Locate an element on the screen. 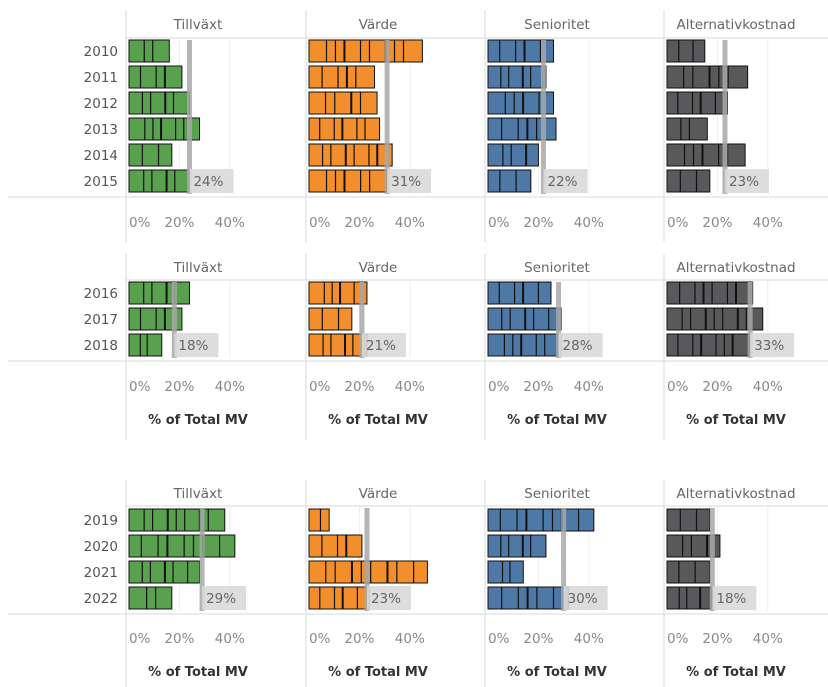  year-label: 2018 is located at coordinates (101, 346).